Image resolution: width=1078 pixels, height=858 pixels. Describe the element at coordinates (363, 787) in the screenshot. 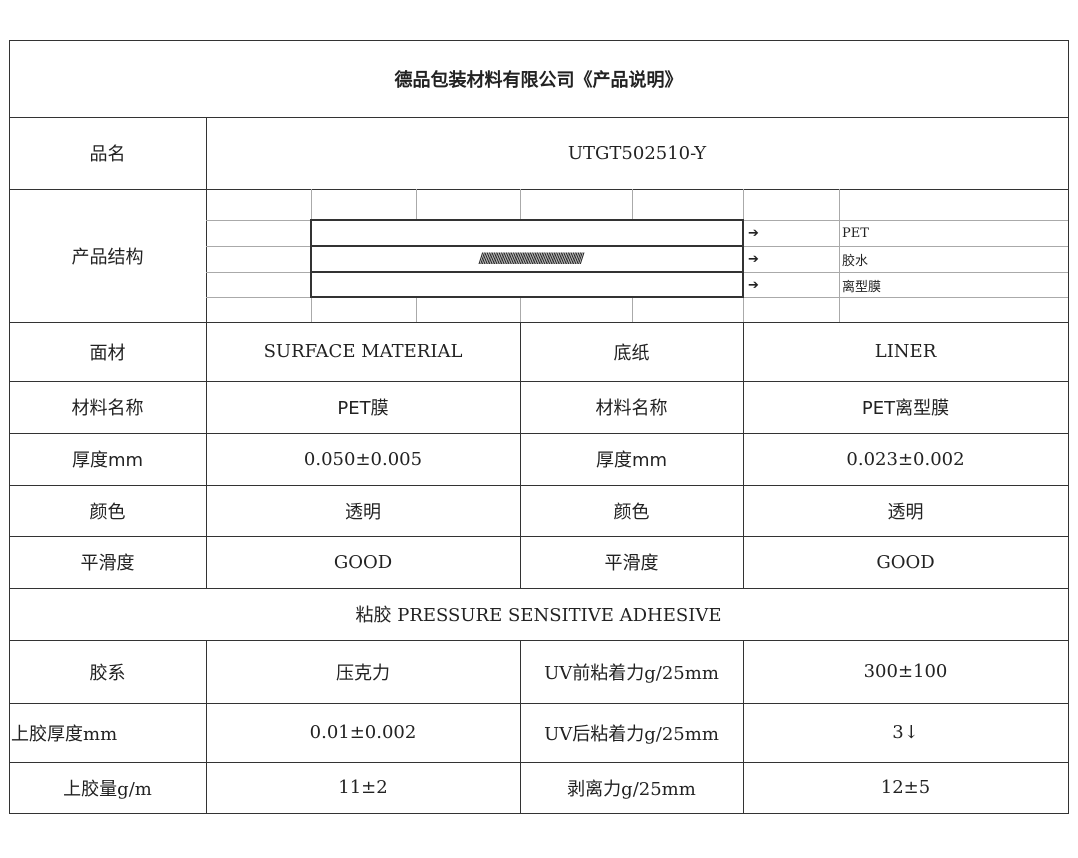

I see `row-value: 11±2` at that location.